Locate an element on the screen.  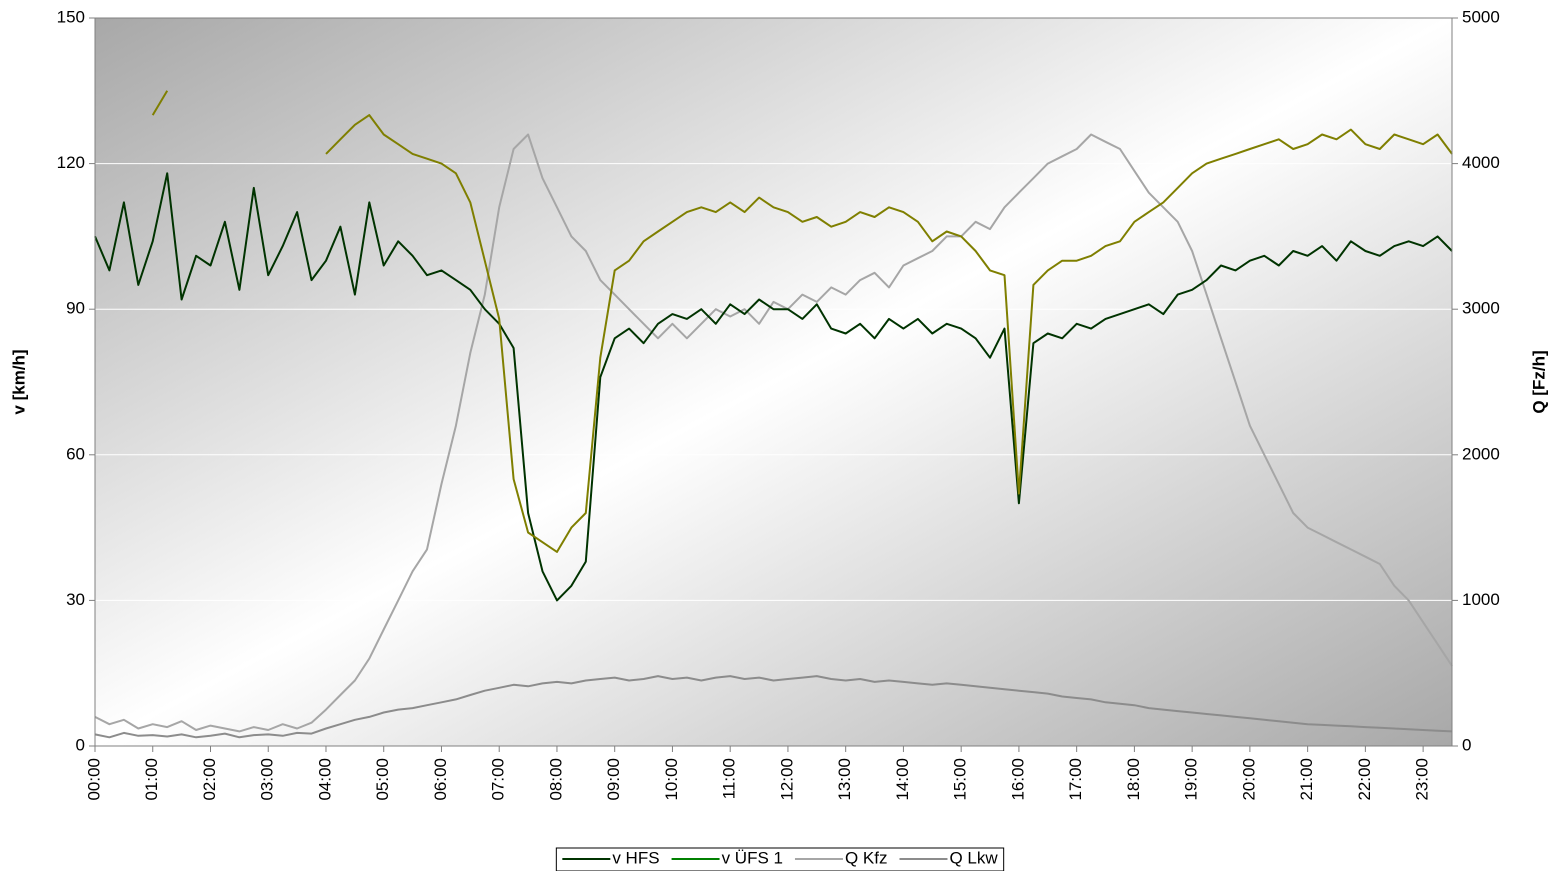
x-tick-label: 03:00 is located at coordinates (267, 779).